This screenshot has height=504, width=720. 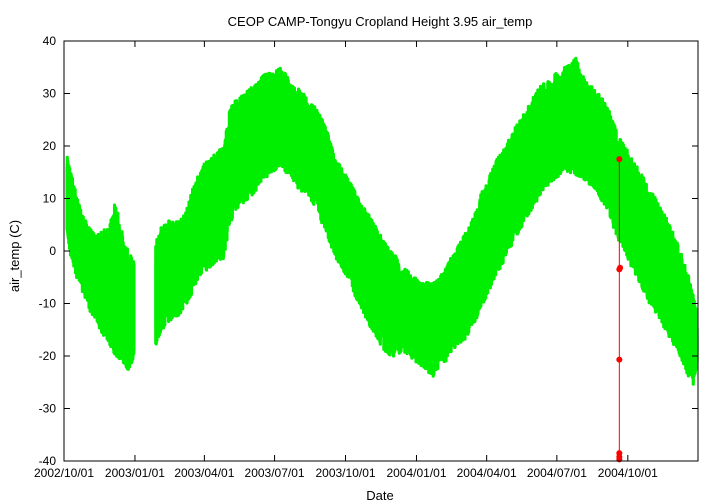 What do you see at coordinates (416, 473) in the screenshot?
I see `x-tick-label-5: 2004/01/01` at bounding box center [416, 473].